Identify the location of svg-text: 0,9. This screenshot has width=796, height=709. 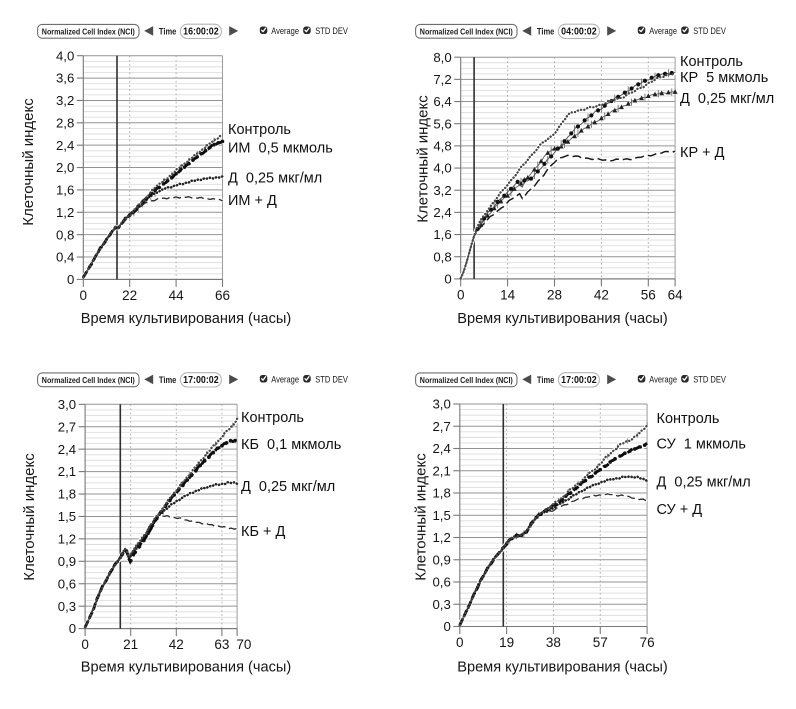
(441, 559).